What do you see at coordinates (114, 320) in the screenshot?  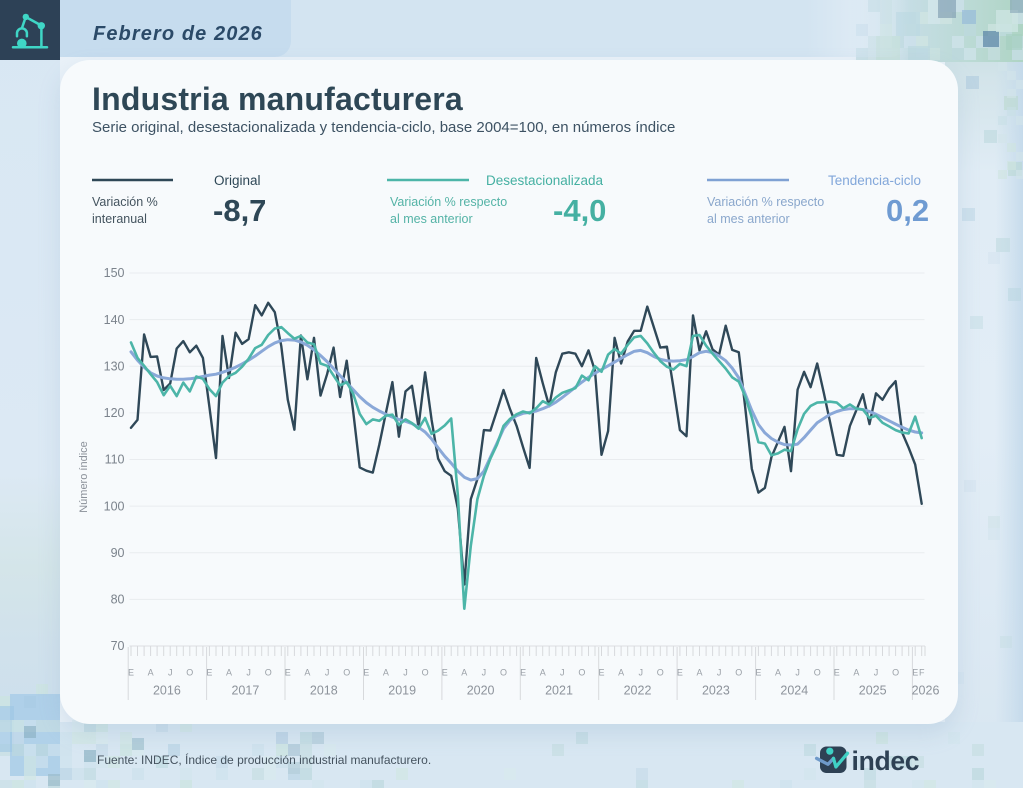 I see `svg-text: 140` at bounding box center [114, 320].